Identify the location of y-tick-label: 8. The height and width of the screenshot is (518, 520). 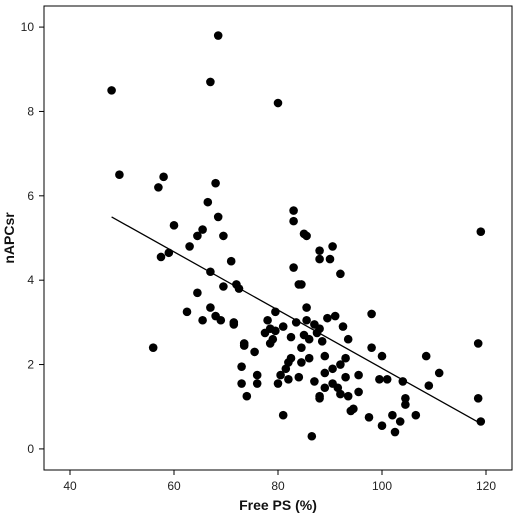
(30, 111).